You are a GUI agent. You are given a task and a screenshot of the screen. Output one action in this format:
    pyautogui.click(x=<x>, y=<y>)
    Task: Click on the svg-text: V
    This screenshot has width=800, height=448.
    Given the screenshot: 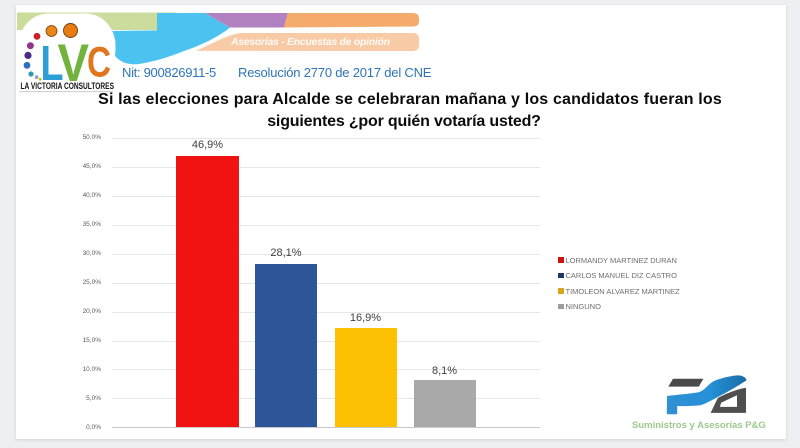 What is the action you would take?
    pyautogui.click(x=74, y=63)
    